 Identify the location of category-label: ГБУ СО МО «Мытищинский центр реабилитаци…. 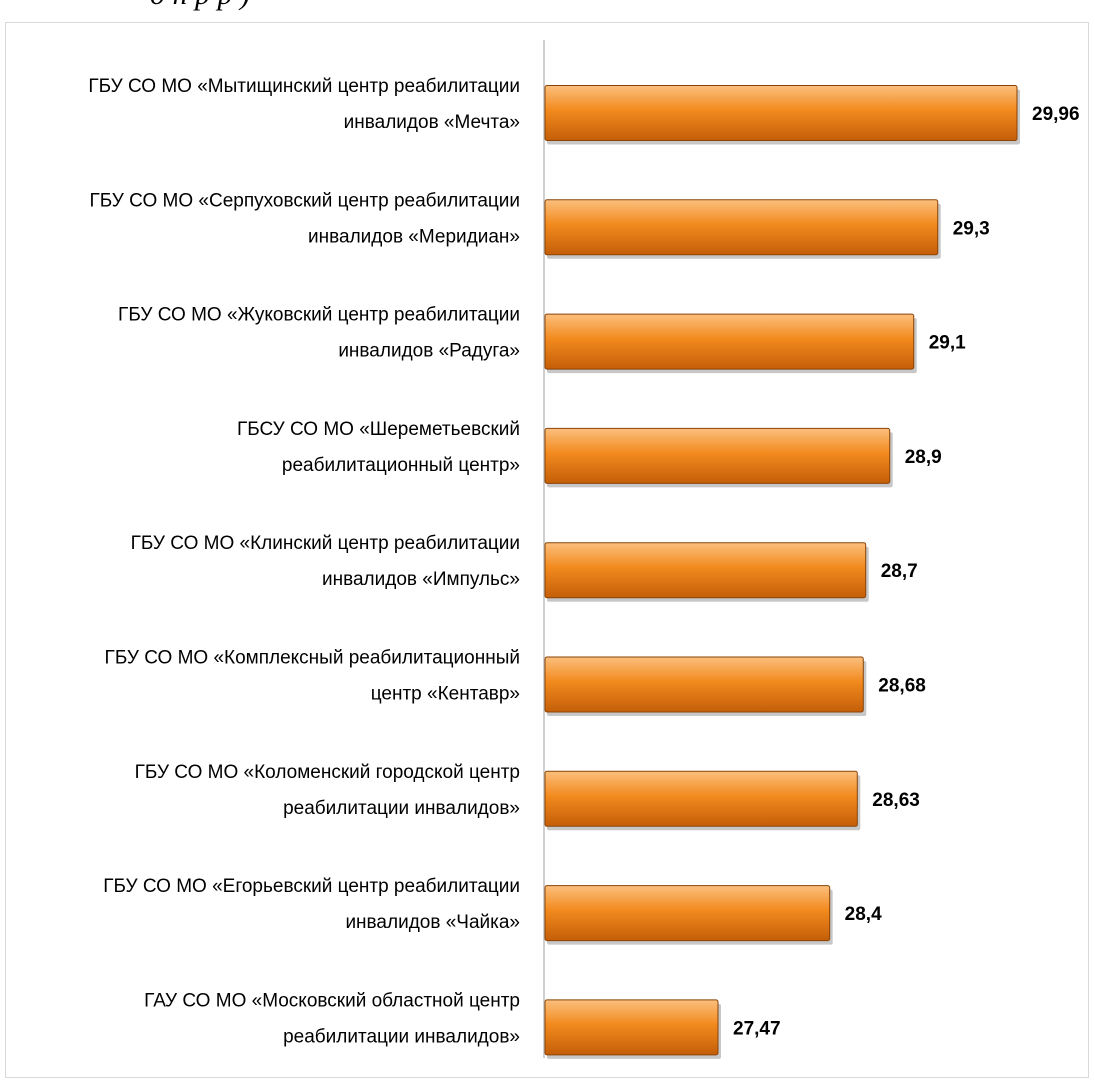
(304, 104).